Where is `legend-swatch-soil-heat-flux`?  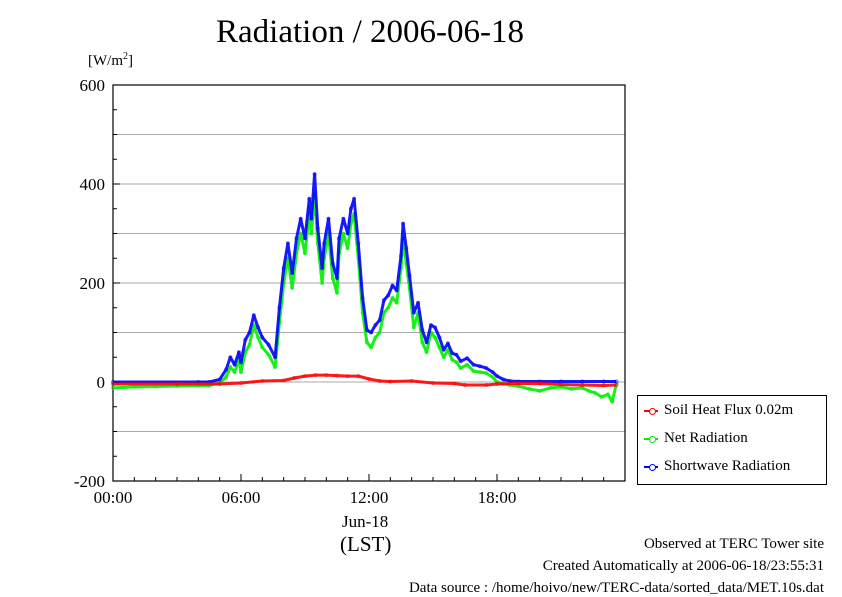 legend-swatch-soil-heat-flux is located at coordinates (651, 411).